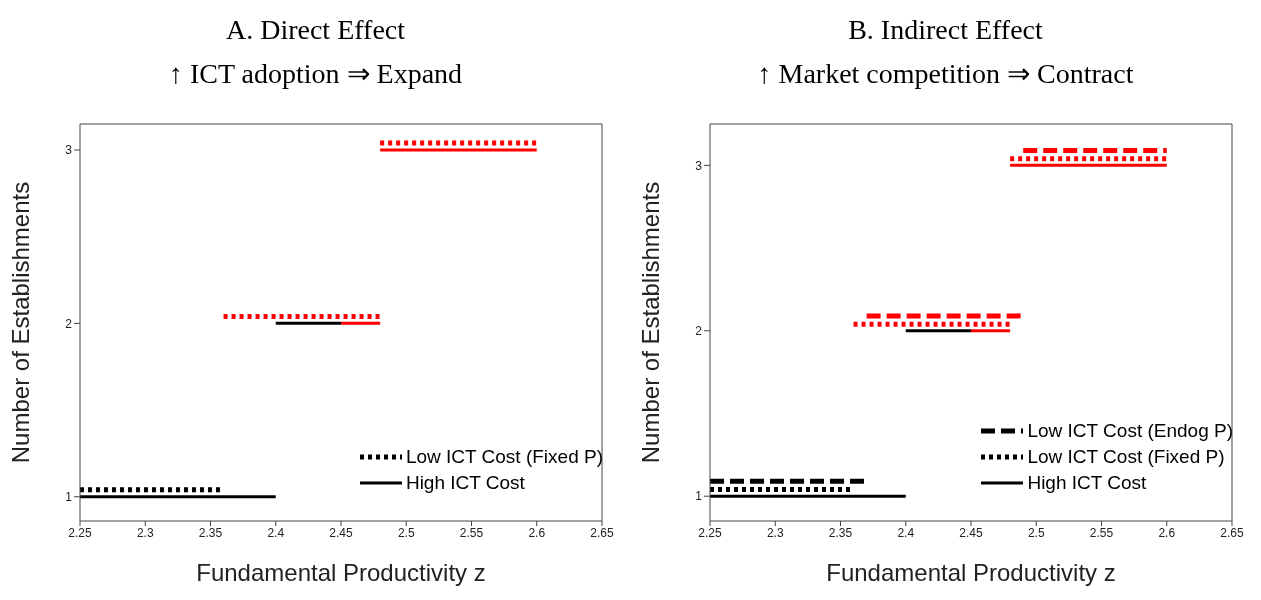  Describe the element at coordinates (315, 30) in the screenshot. I see `chart-title: A. Direct Effect` at that location.